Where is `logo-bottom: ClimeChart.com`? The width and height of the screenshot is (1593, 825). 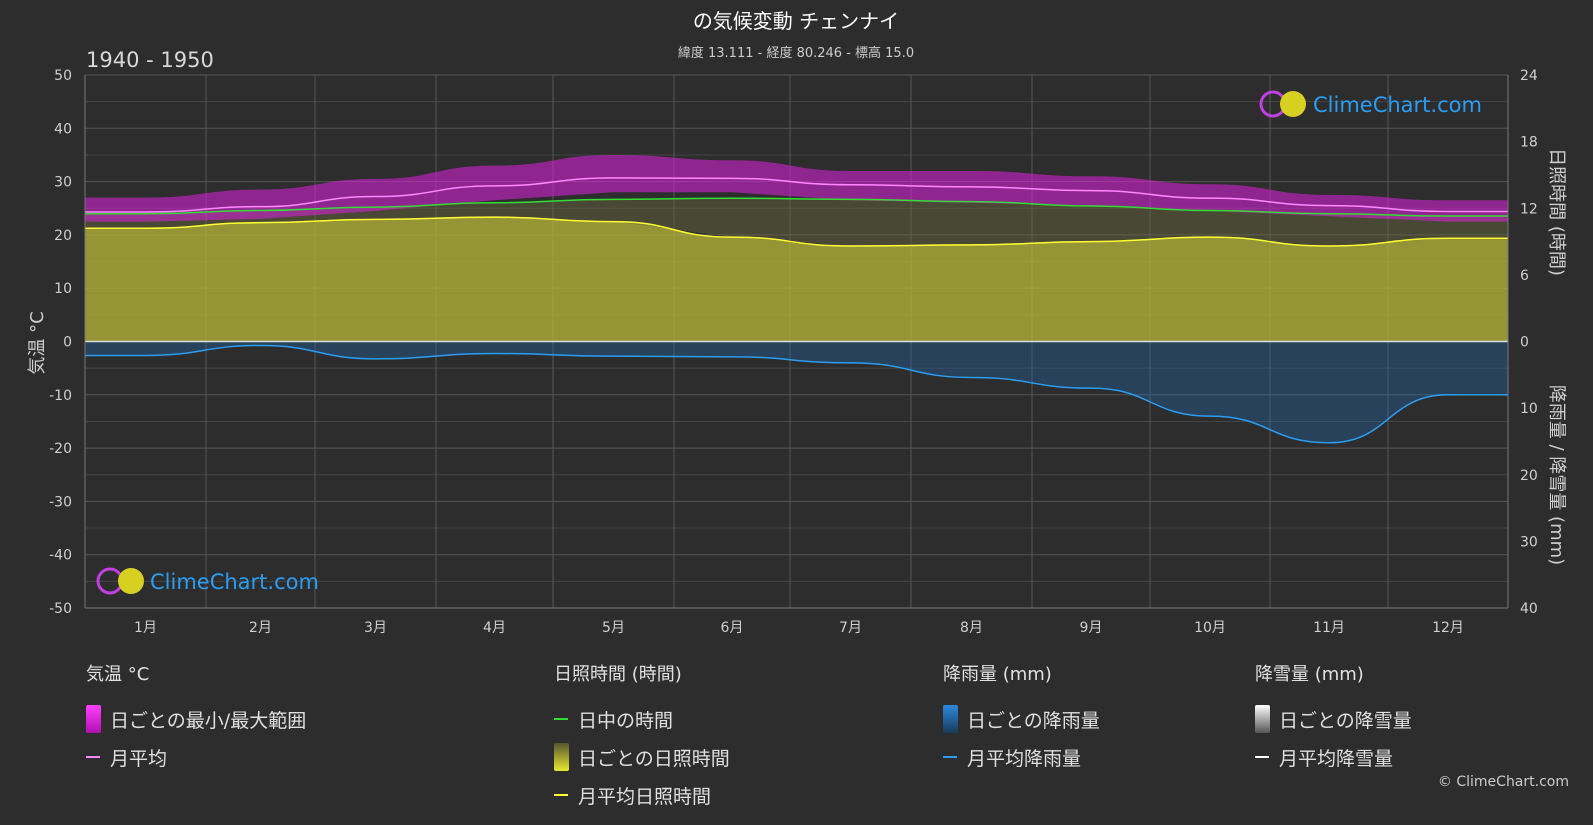 logo-bottom: ClimeChart.com is located at coordinates (207, 581).